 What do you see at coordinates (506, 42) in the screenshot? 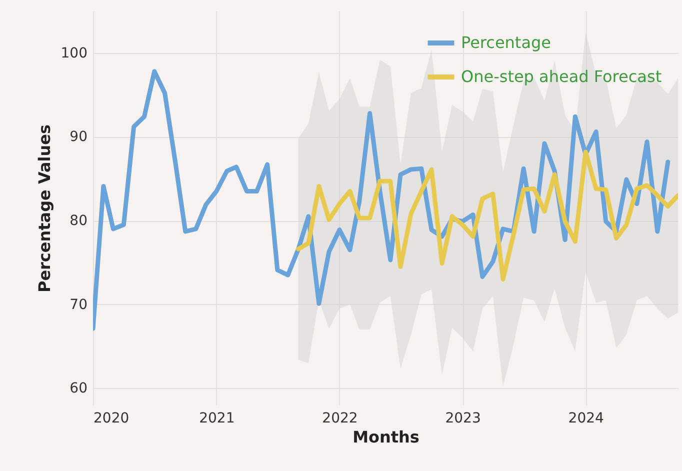
I see `legend-label: Percentage` at bounding box center [506, 42].